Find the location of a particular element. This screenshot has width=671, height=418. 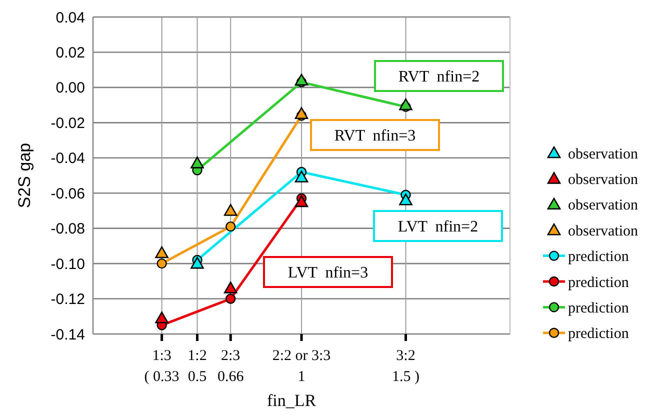

x-tick-label: ( 0.33 is located at coordinates (162, 377).